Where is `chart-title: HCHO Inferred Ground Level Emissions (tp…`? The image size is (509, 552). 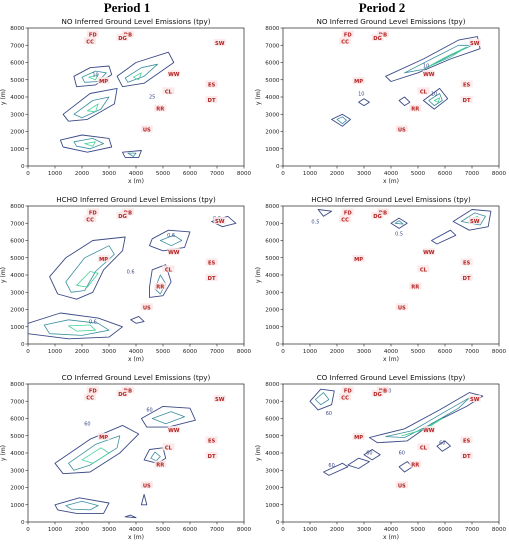 chart-title: HCHO Inferred Ground Level Emissions (tp… is located at coordinates (136, 199).